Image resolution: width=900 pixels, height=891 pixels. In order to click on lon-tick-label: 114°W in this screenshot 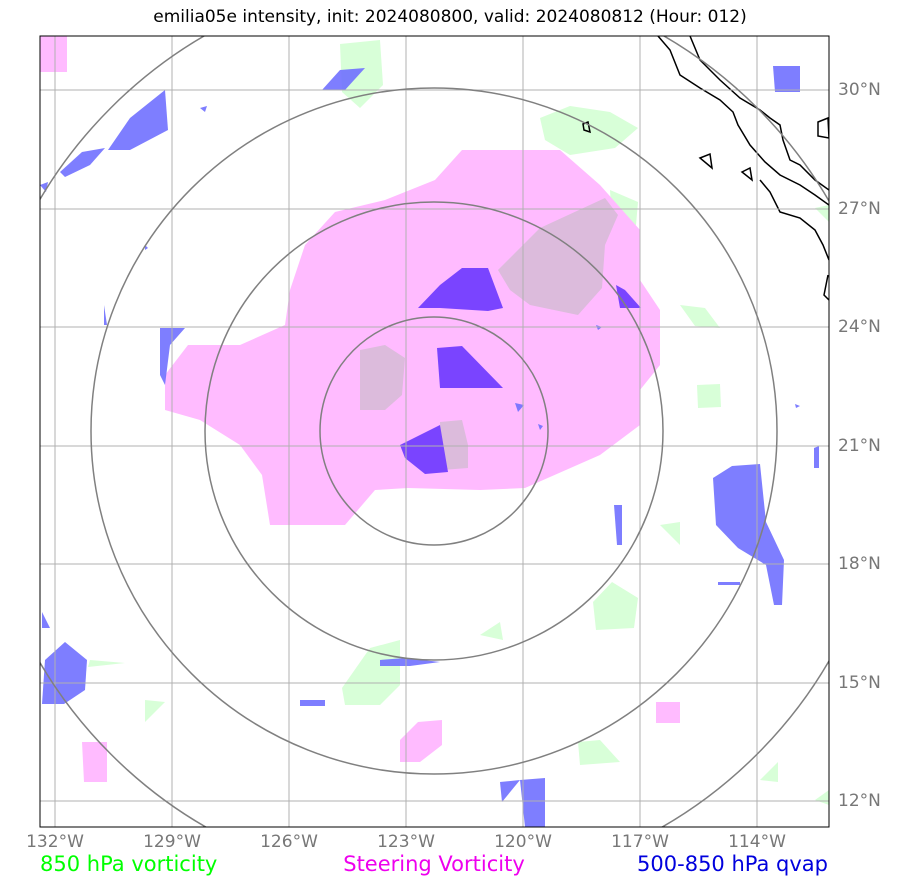, I will do `click(757, 842)`.